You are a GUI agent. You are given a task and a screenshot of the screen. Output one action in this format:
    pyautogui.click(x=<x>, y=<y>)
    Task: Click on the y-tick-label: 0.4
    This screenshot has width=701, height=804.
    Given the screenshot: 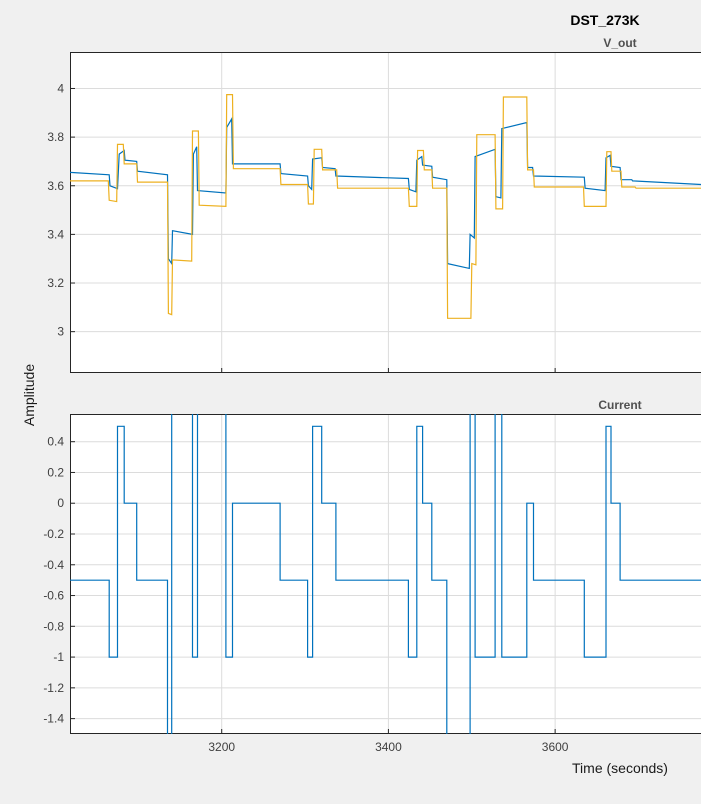 What is the action you would take?
    pyautogui.click(x=55, y=442)
    